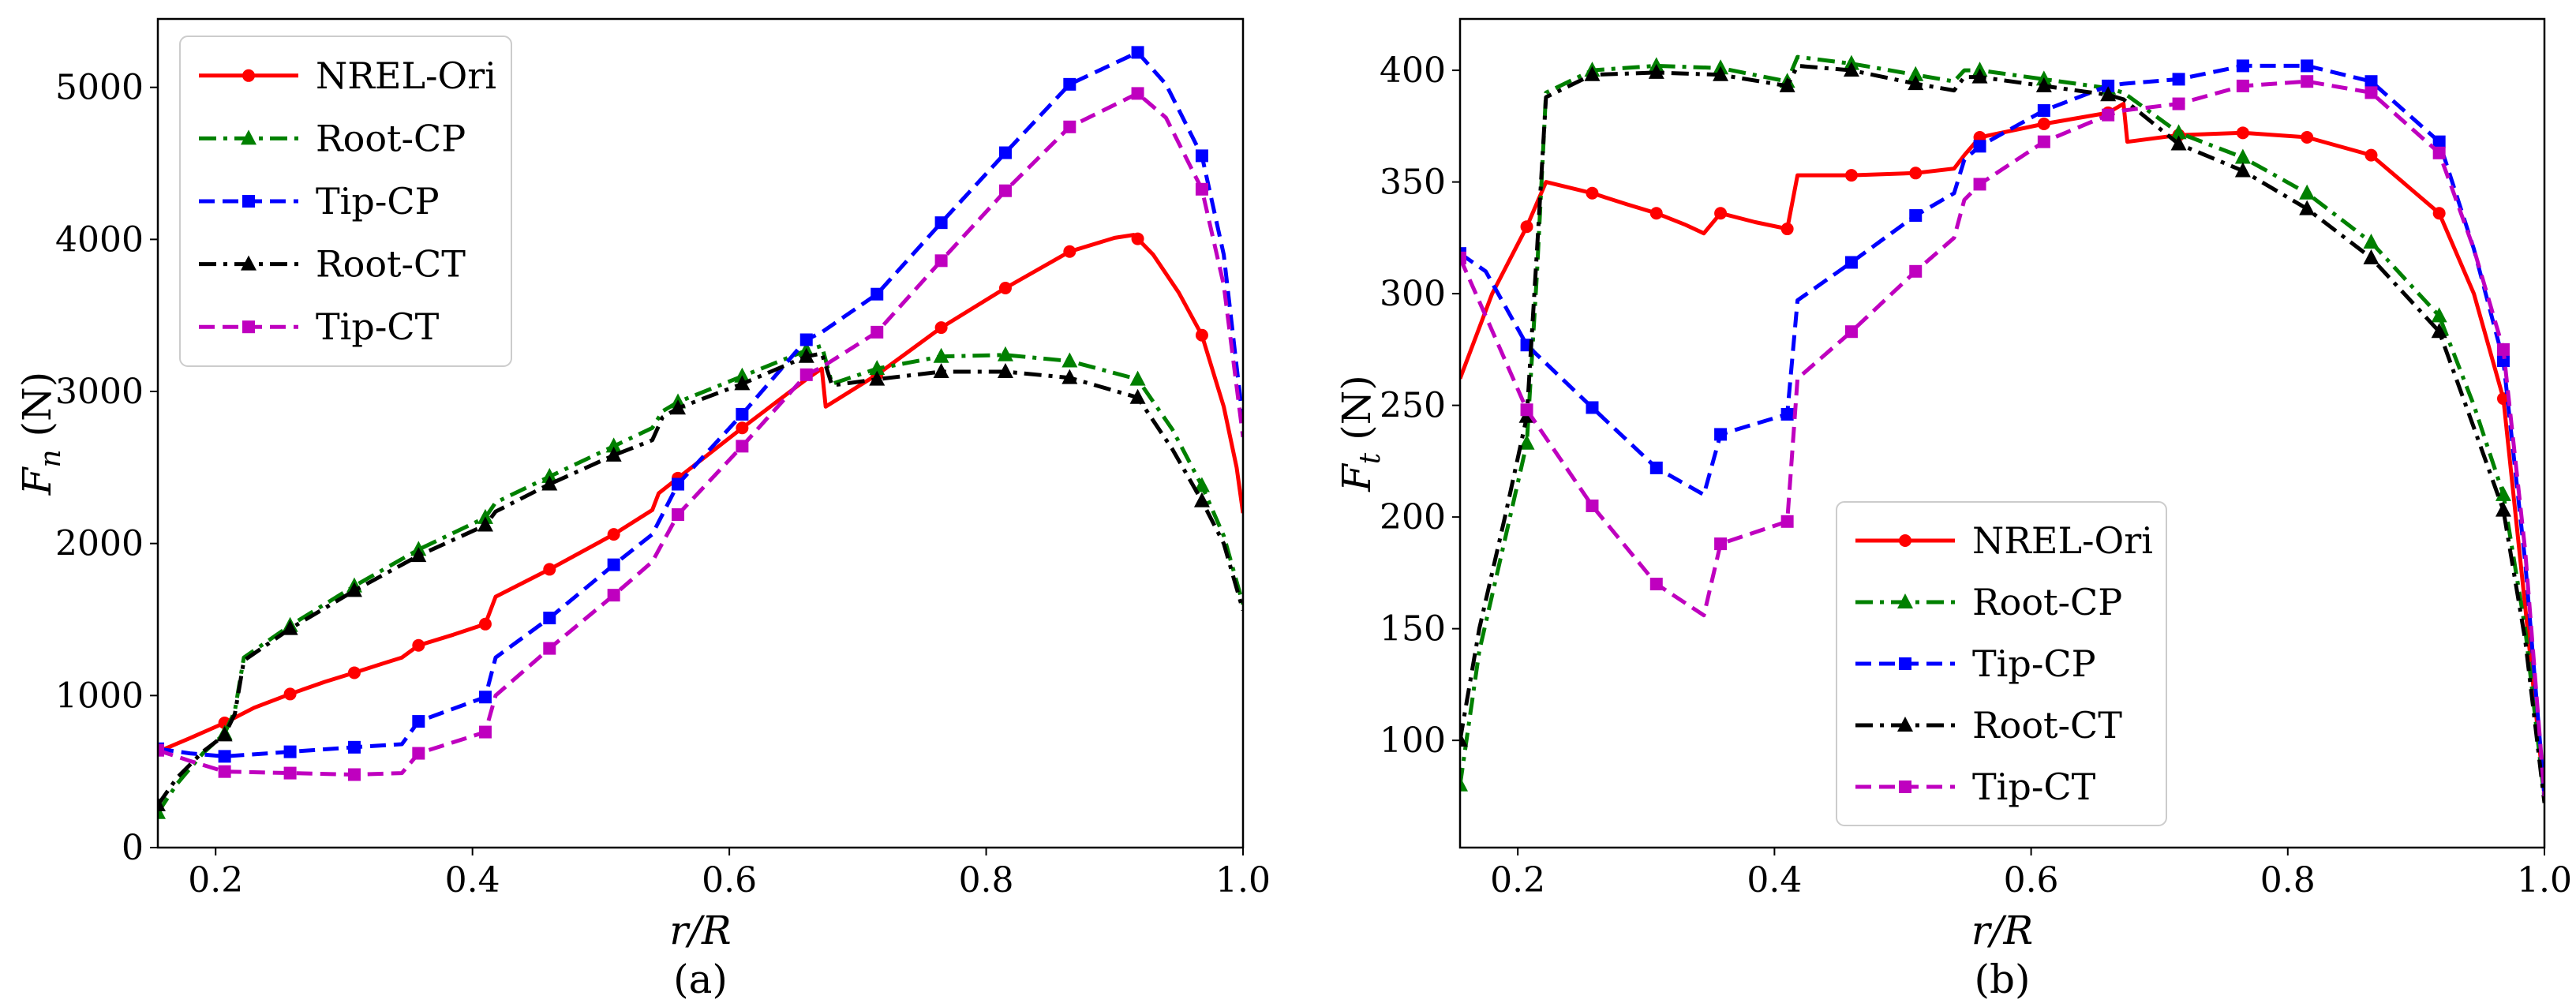  What do you see at coordinates (319, 326) in the screenshot?
I see `legend-item-tip-ct: Tip-CT` at bounding box center [319, 326].